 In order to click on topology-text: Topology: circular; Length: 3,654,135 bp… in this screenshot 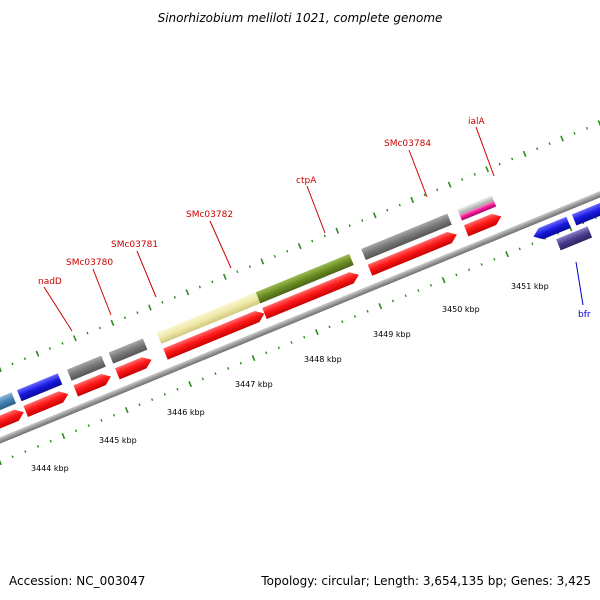, I will do `click(425, 581)`.